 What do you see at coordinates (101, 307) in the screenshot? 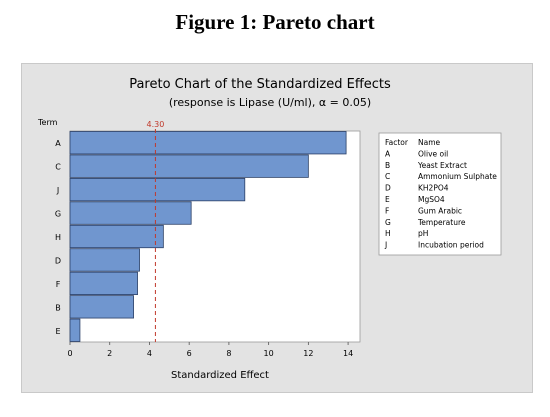
I see `bar-B` at bounding box center [101, 307].